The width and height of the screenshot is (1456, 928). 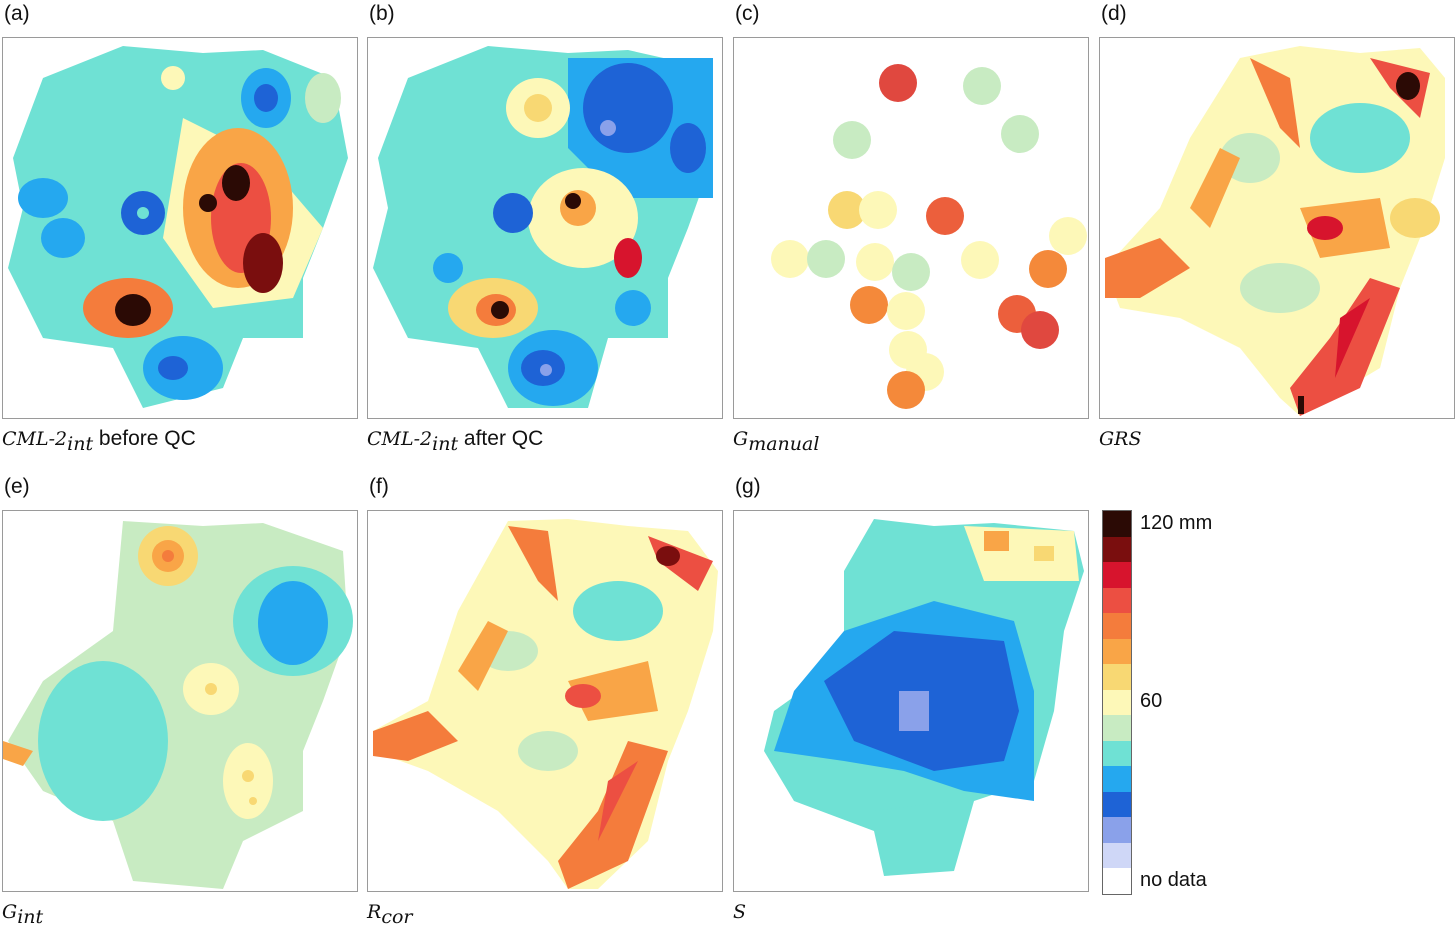 I want to click on panel-c-map, so click(x=911, y=228).